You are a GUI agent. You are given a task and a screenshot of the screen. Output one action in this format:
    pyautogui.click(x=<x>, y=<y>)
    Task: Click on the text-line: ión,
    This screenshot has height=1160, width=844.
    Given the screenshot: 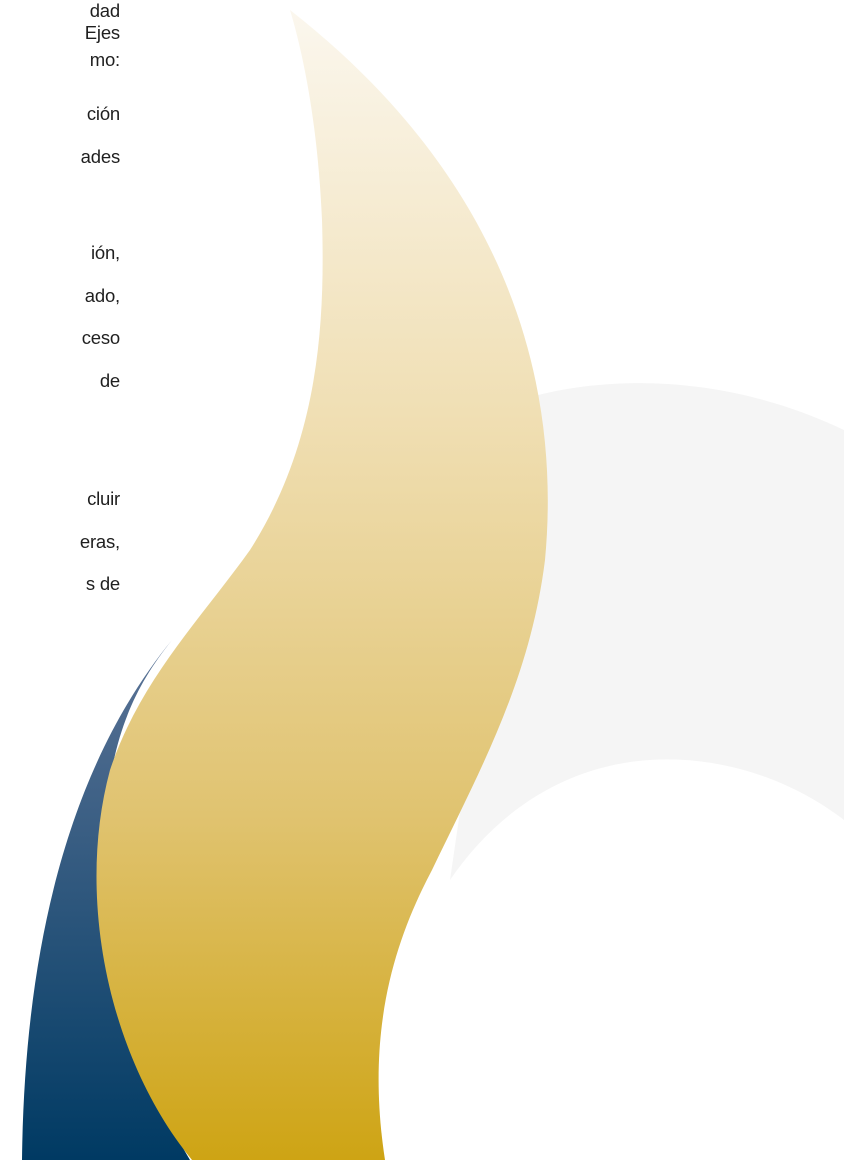 What is the action you would take?
    pyautogui.click(x=105, y=252)
    